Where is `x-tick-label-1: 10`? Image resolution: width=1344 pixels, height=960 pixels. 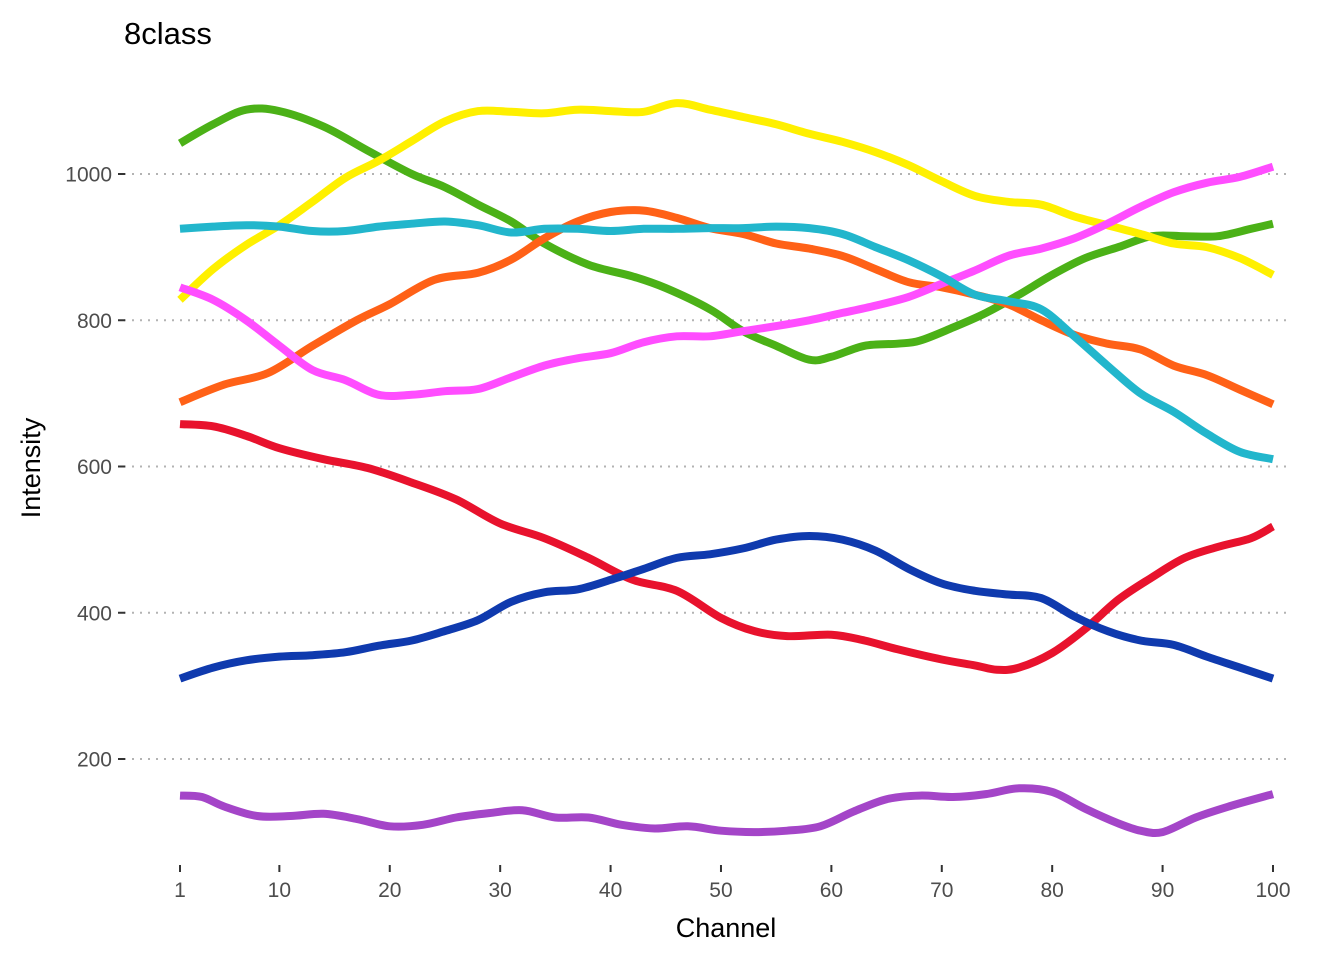
x-tick-label-1: 10 is located at coordinates (279, 890).